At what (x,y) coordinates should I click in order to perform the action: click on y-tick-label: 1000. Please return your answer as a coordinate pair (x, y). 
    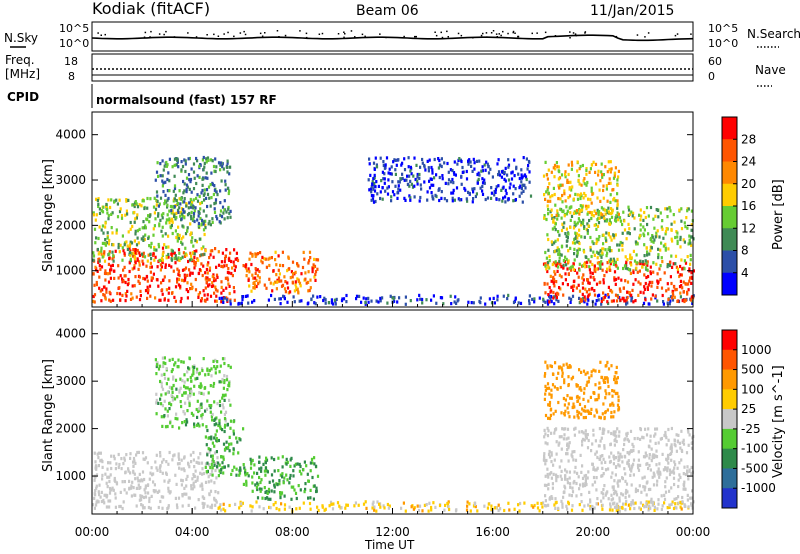
    Looking at the image, I should click on (70, 476).